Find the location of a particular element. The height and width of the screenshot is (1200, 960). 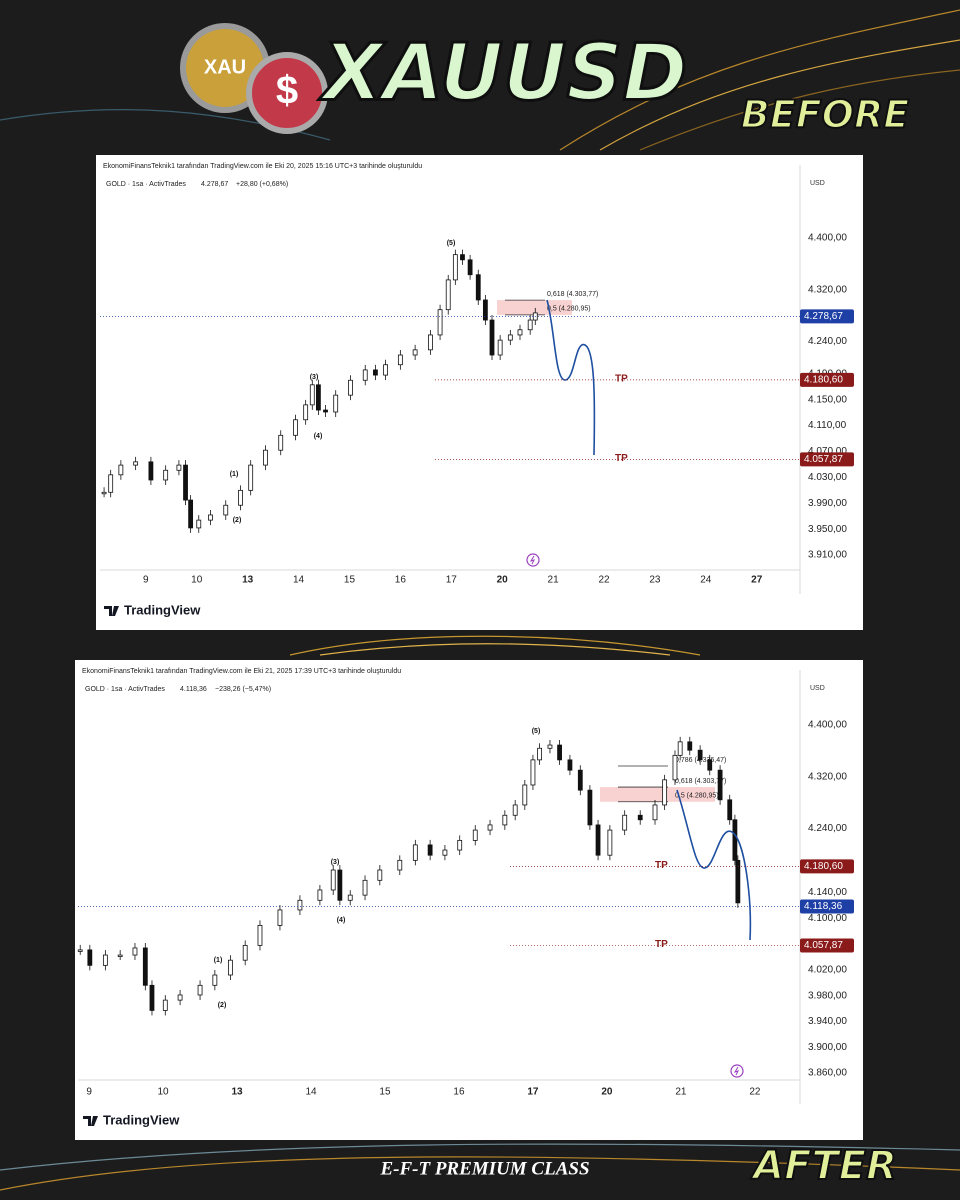

target-tag: TP is located at coordinates (621, 458).